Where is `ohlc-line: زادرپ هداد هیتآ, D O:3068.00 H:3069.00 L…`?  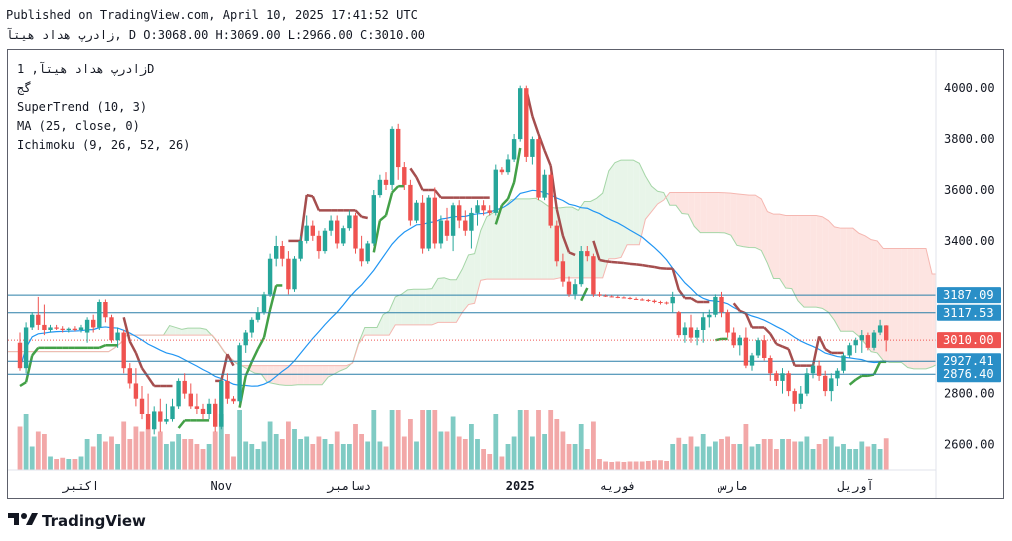 ohlc-line: زادرپ هداد هیتآ, D O:3068.00 H:3069.00 L… is located at coordinates (216, 35).